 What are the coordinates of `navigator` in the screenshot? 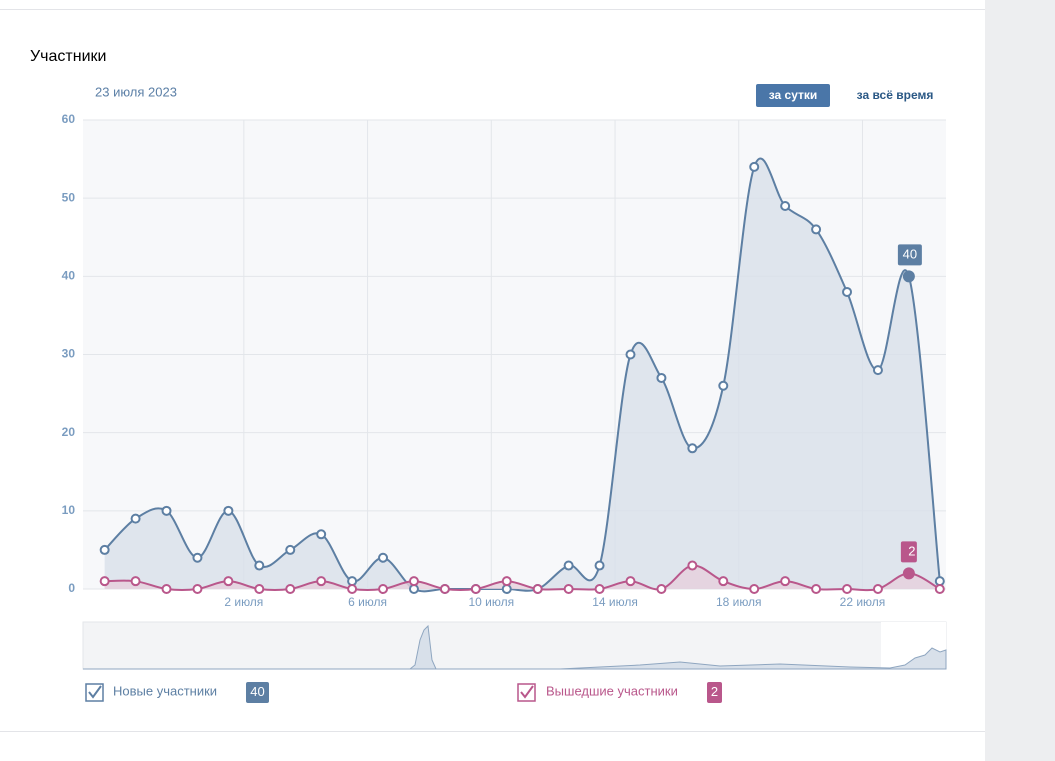 It's located at (514, 645).